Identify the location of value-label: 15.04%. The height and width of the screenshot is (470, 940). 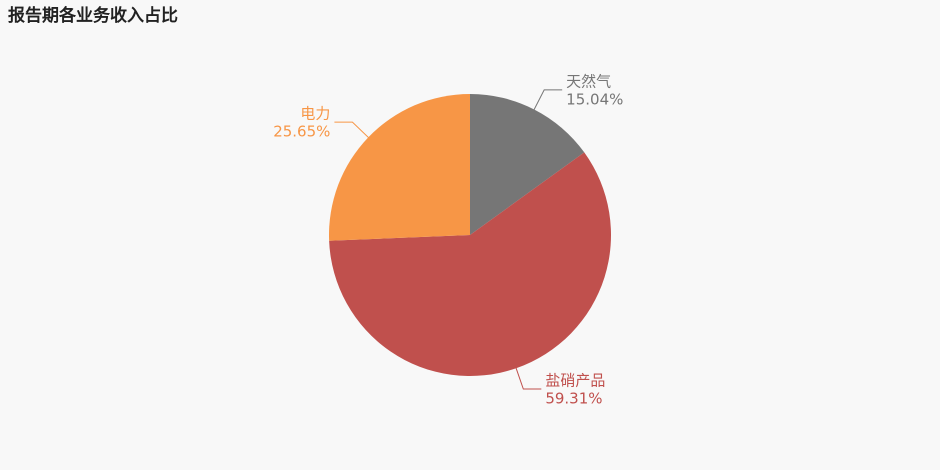
(594, 99).